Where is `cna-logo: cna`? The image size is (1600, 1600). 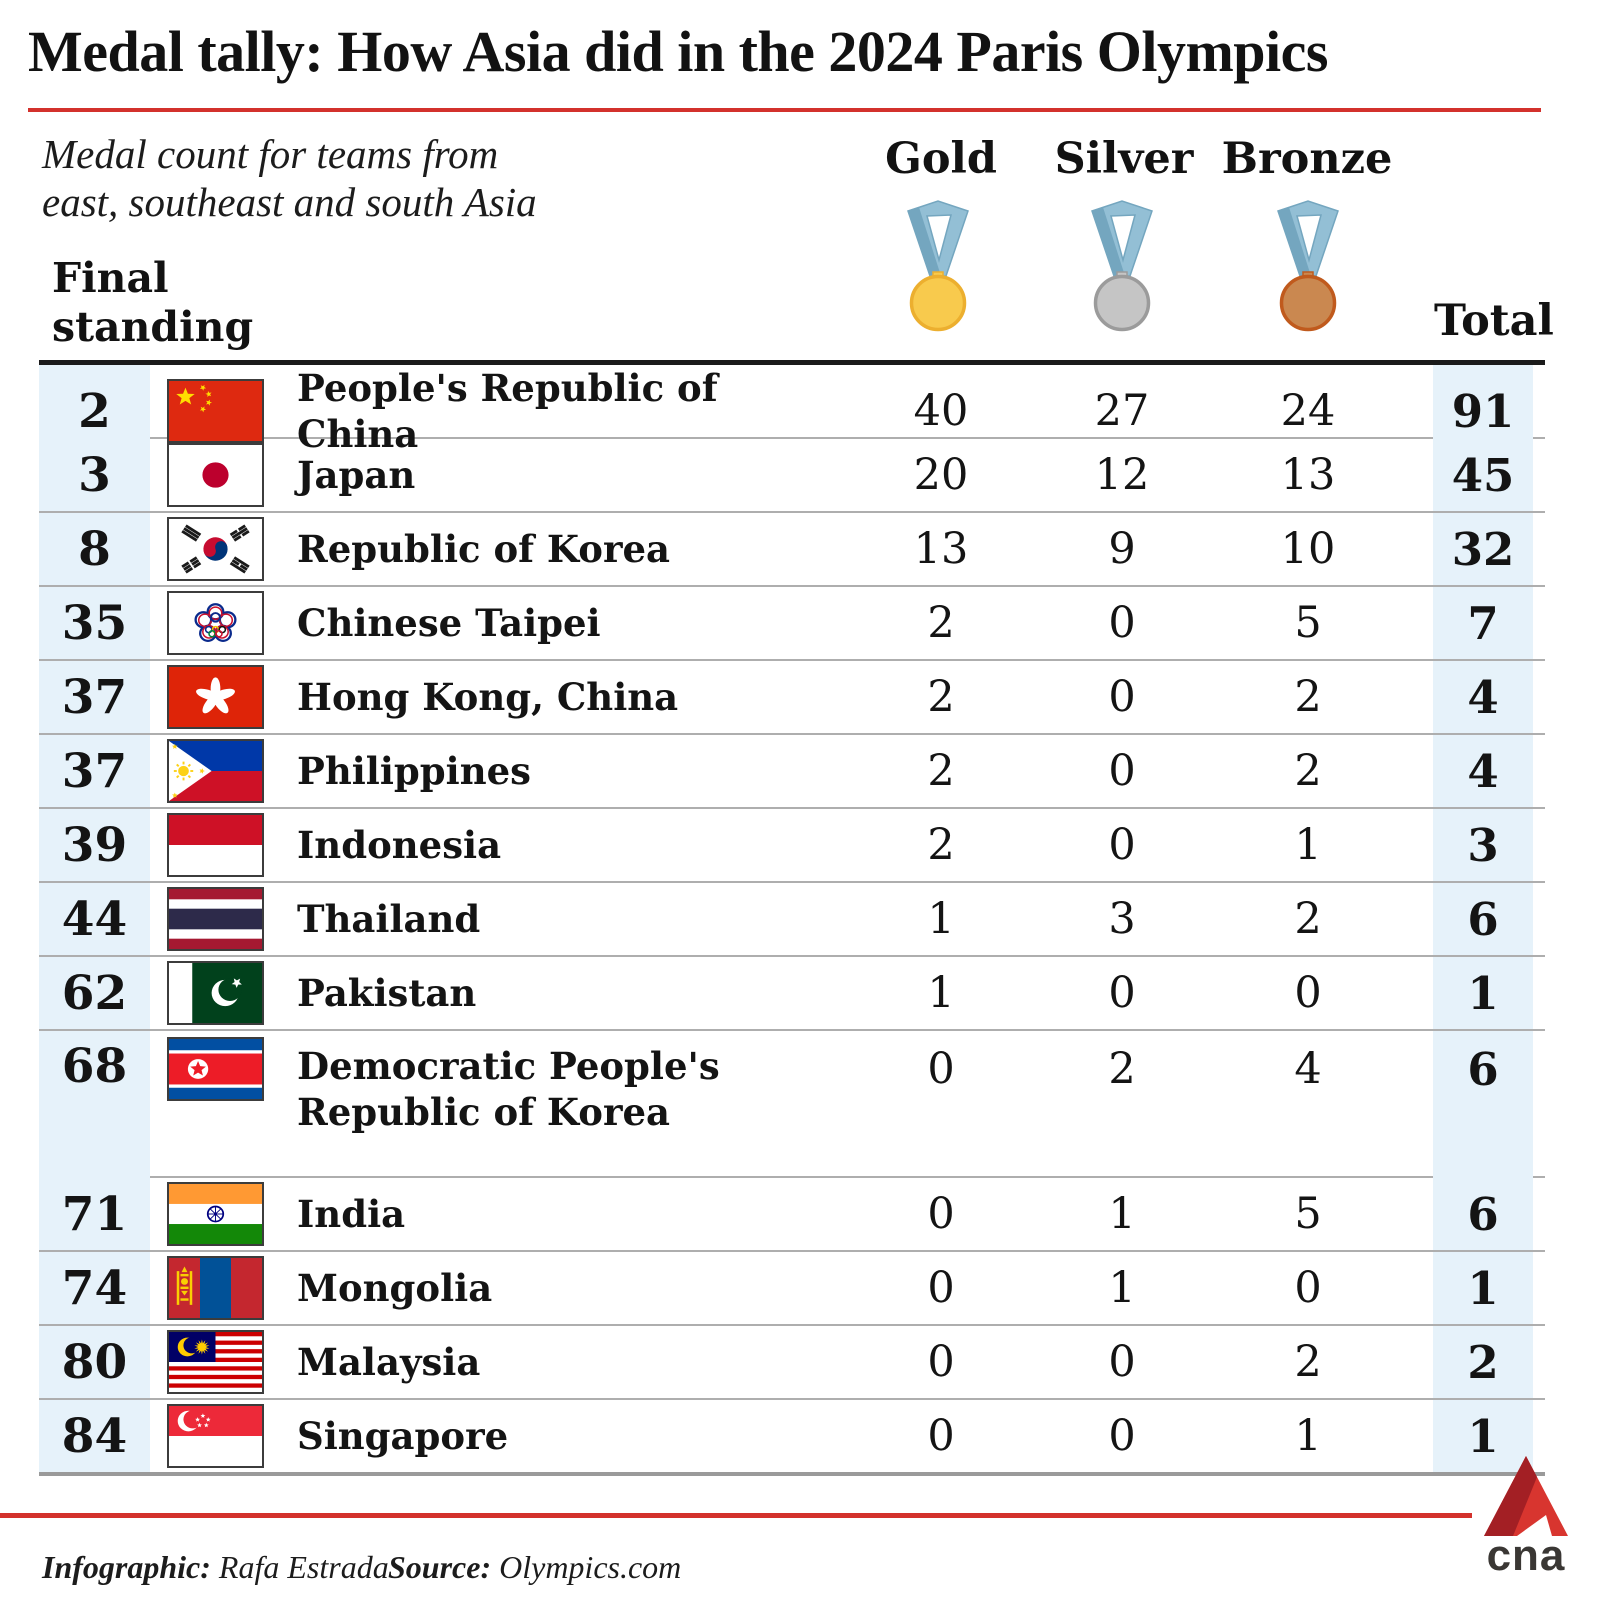
cna-logo: cna is located at coordinates (1526, 1517).